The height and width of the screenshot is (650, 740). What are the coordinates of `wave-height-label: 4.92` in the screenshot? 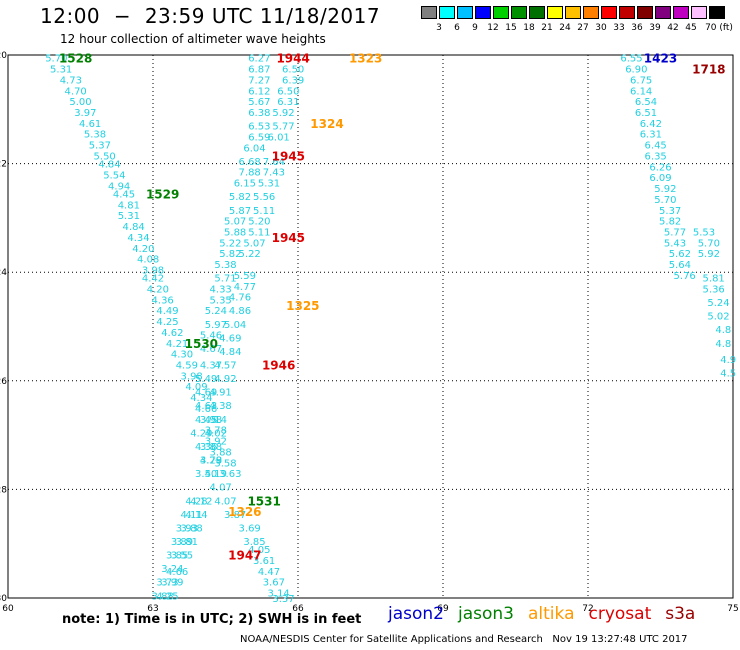 It's located at (225, 379).